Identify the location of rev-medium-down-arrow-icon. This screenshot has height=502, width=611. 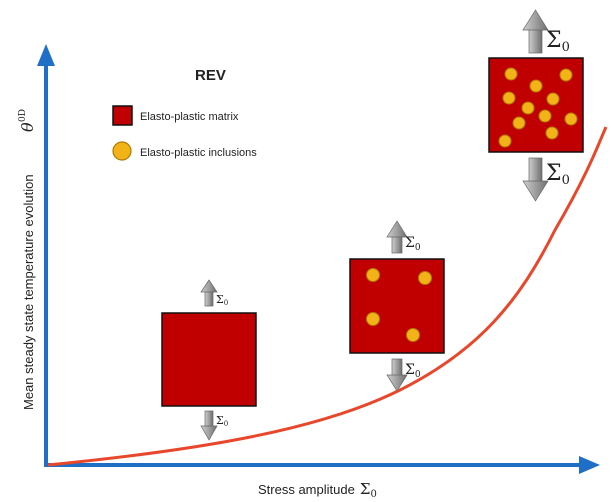
(397, 375).